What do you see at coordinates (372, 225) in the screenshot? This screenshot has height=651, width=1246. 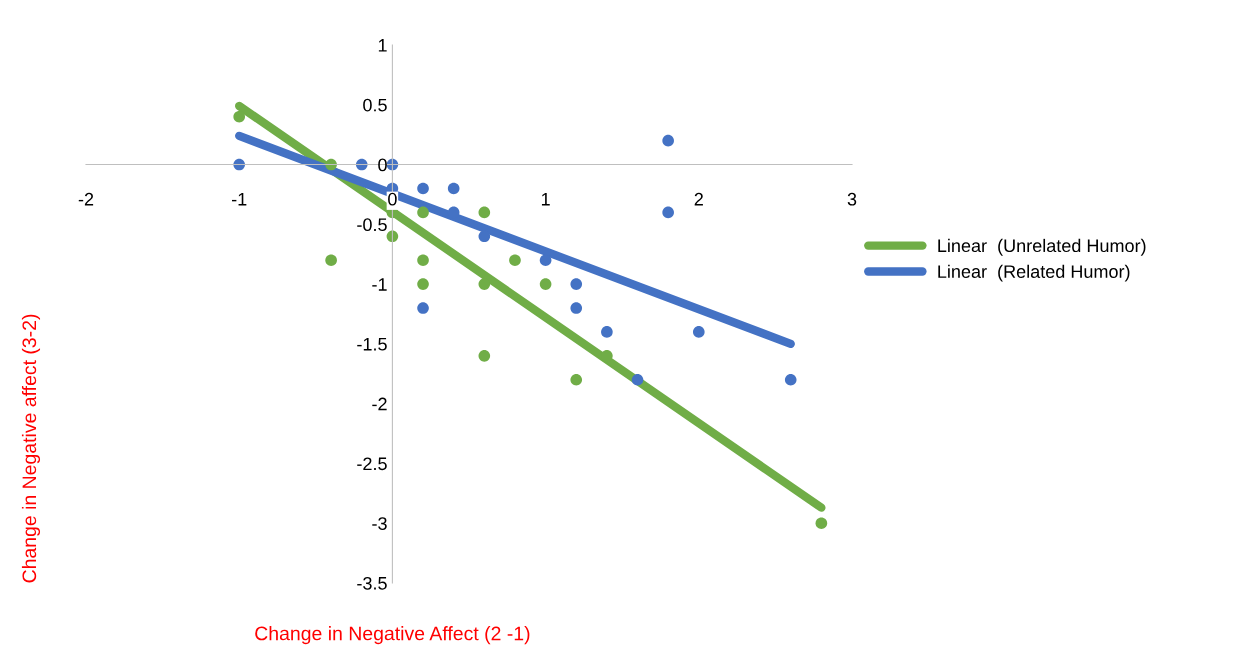 I see `y-tick-label: -0.5` at bounding box center [372, 225].